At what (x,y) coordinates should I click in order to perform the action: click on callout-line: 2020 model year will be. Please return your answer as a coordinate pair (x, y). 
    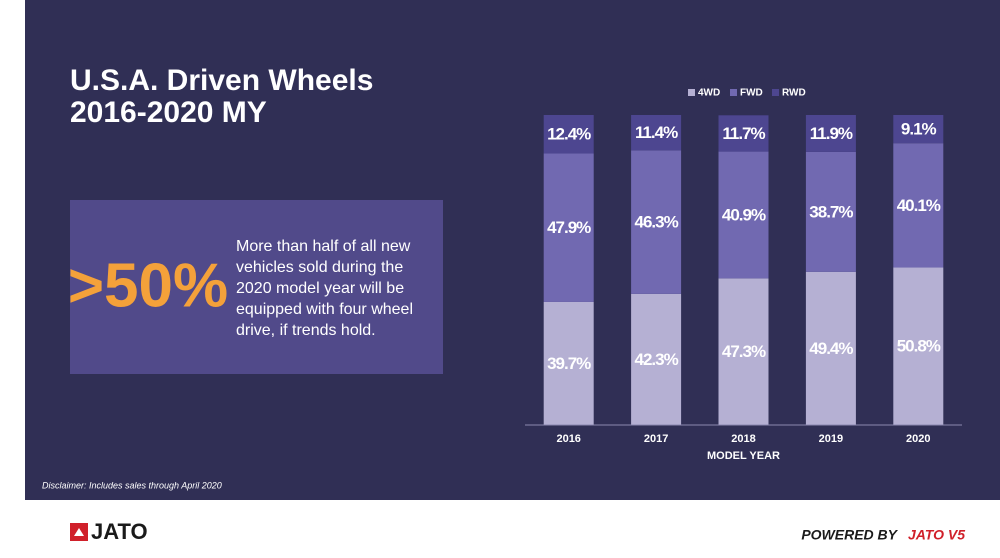
    Looking at the image, I should click on (320, 288).